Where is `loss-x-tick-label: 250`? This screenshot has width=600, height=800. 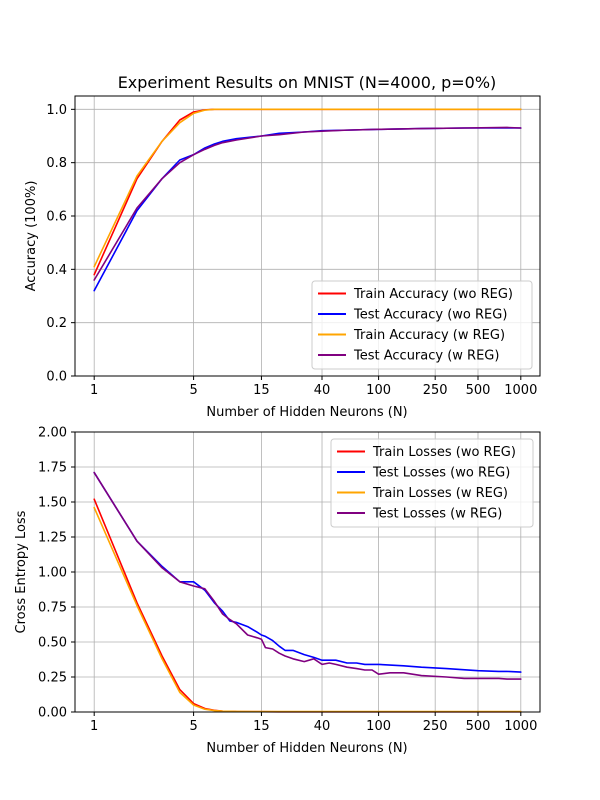 loss-x-tick-label: 250 is located at coordinates (435, 726).